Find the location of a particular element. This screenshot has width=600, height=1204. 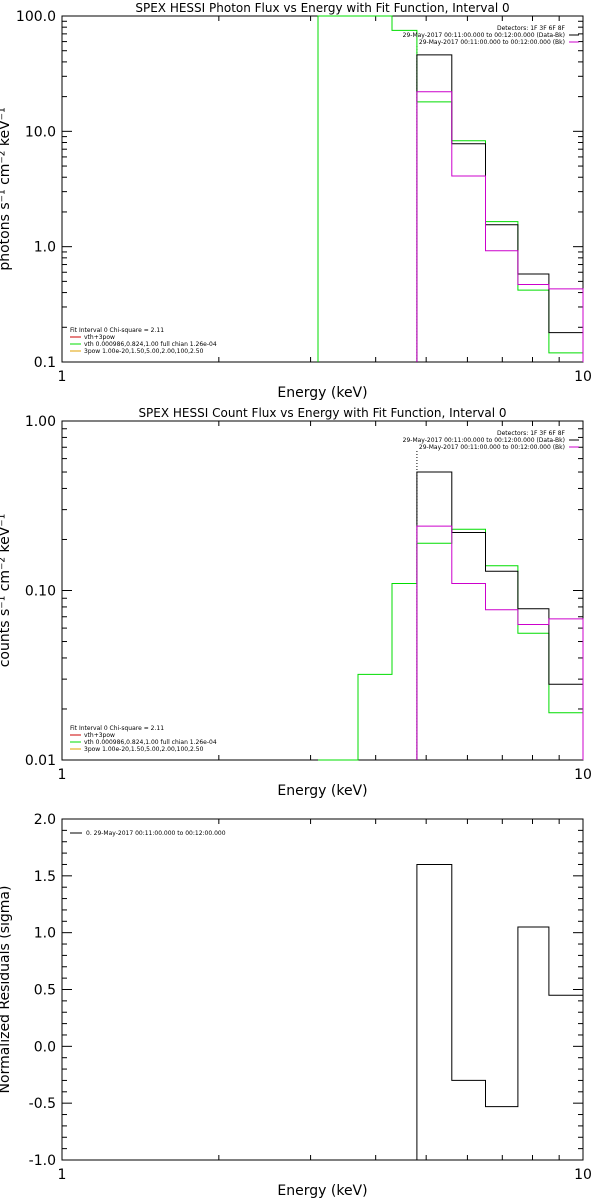

y-tick-label-0-2: 10.0 is located at coordinates (40, 132).